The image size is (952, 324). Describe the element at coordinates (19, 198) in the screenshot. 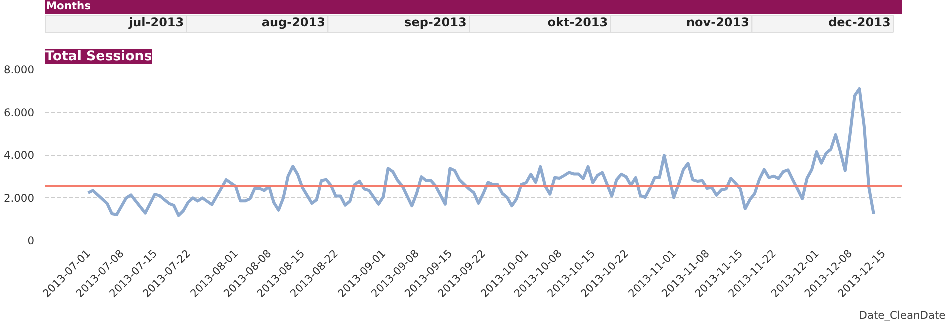

I see `y-tick-label: 2.000` at that location.